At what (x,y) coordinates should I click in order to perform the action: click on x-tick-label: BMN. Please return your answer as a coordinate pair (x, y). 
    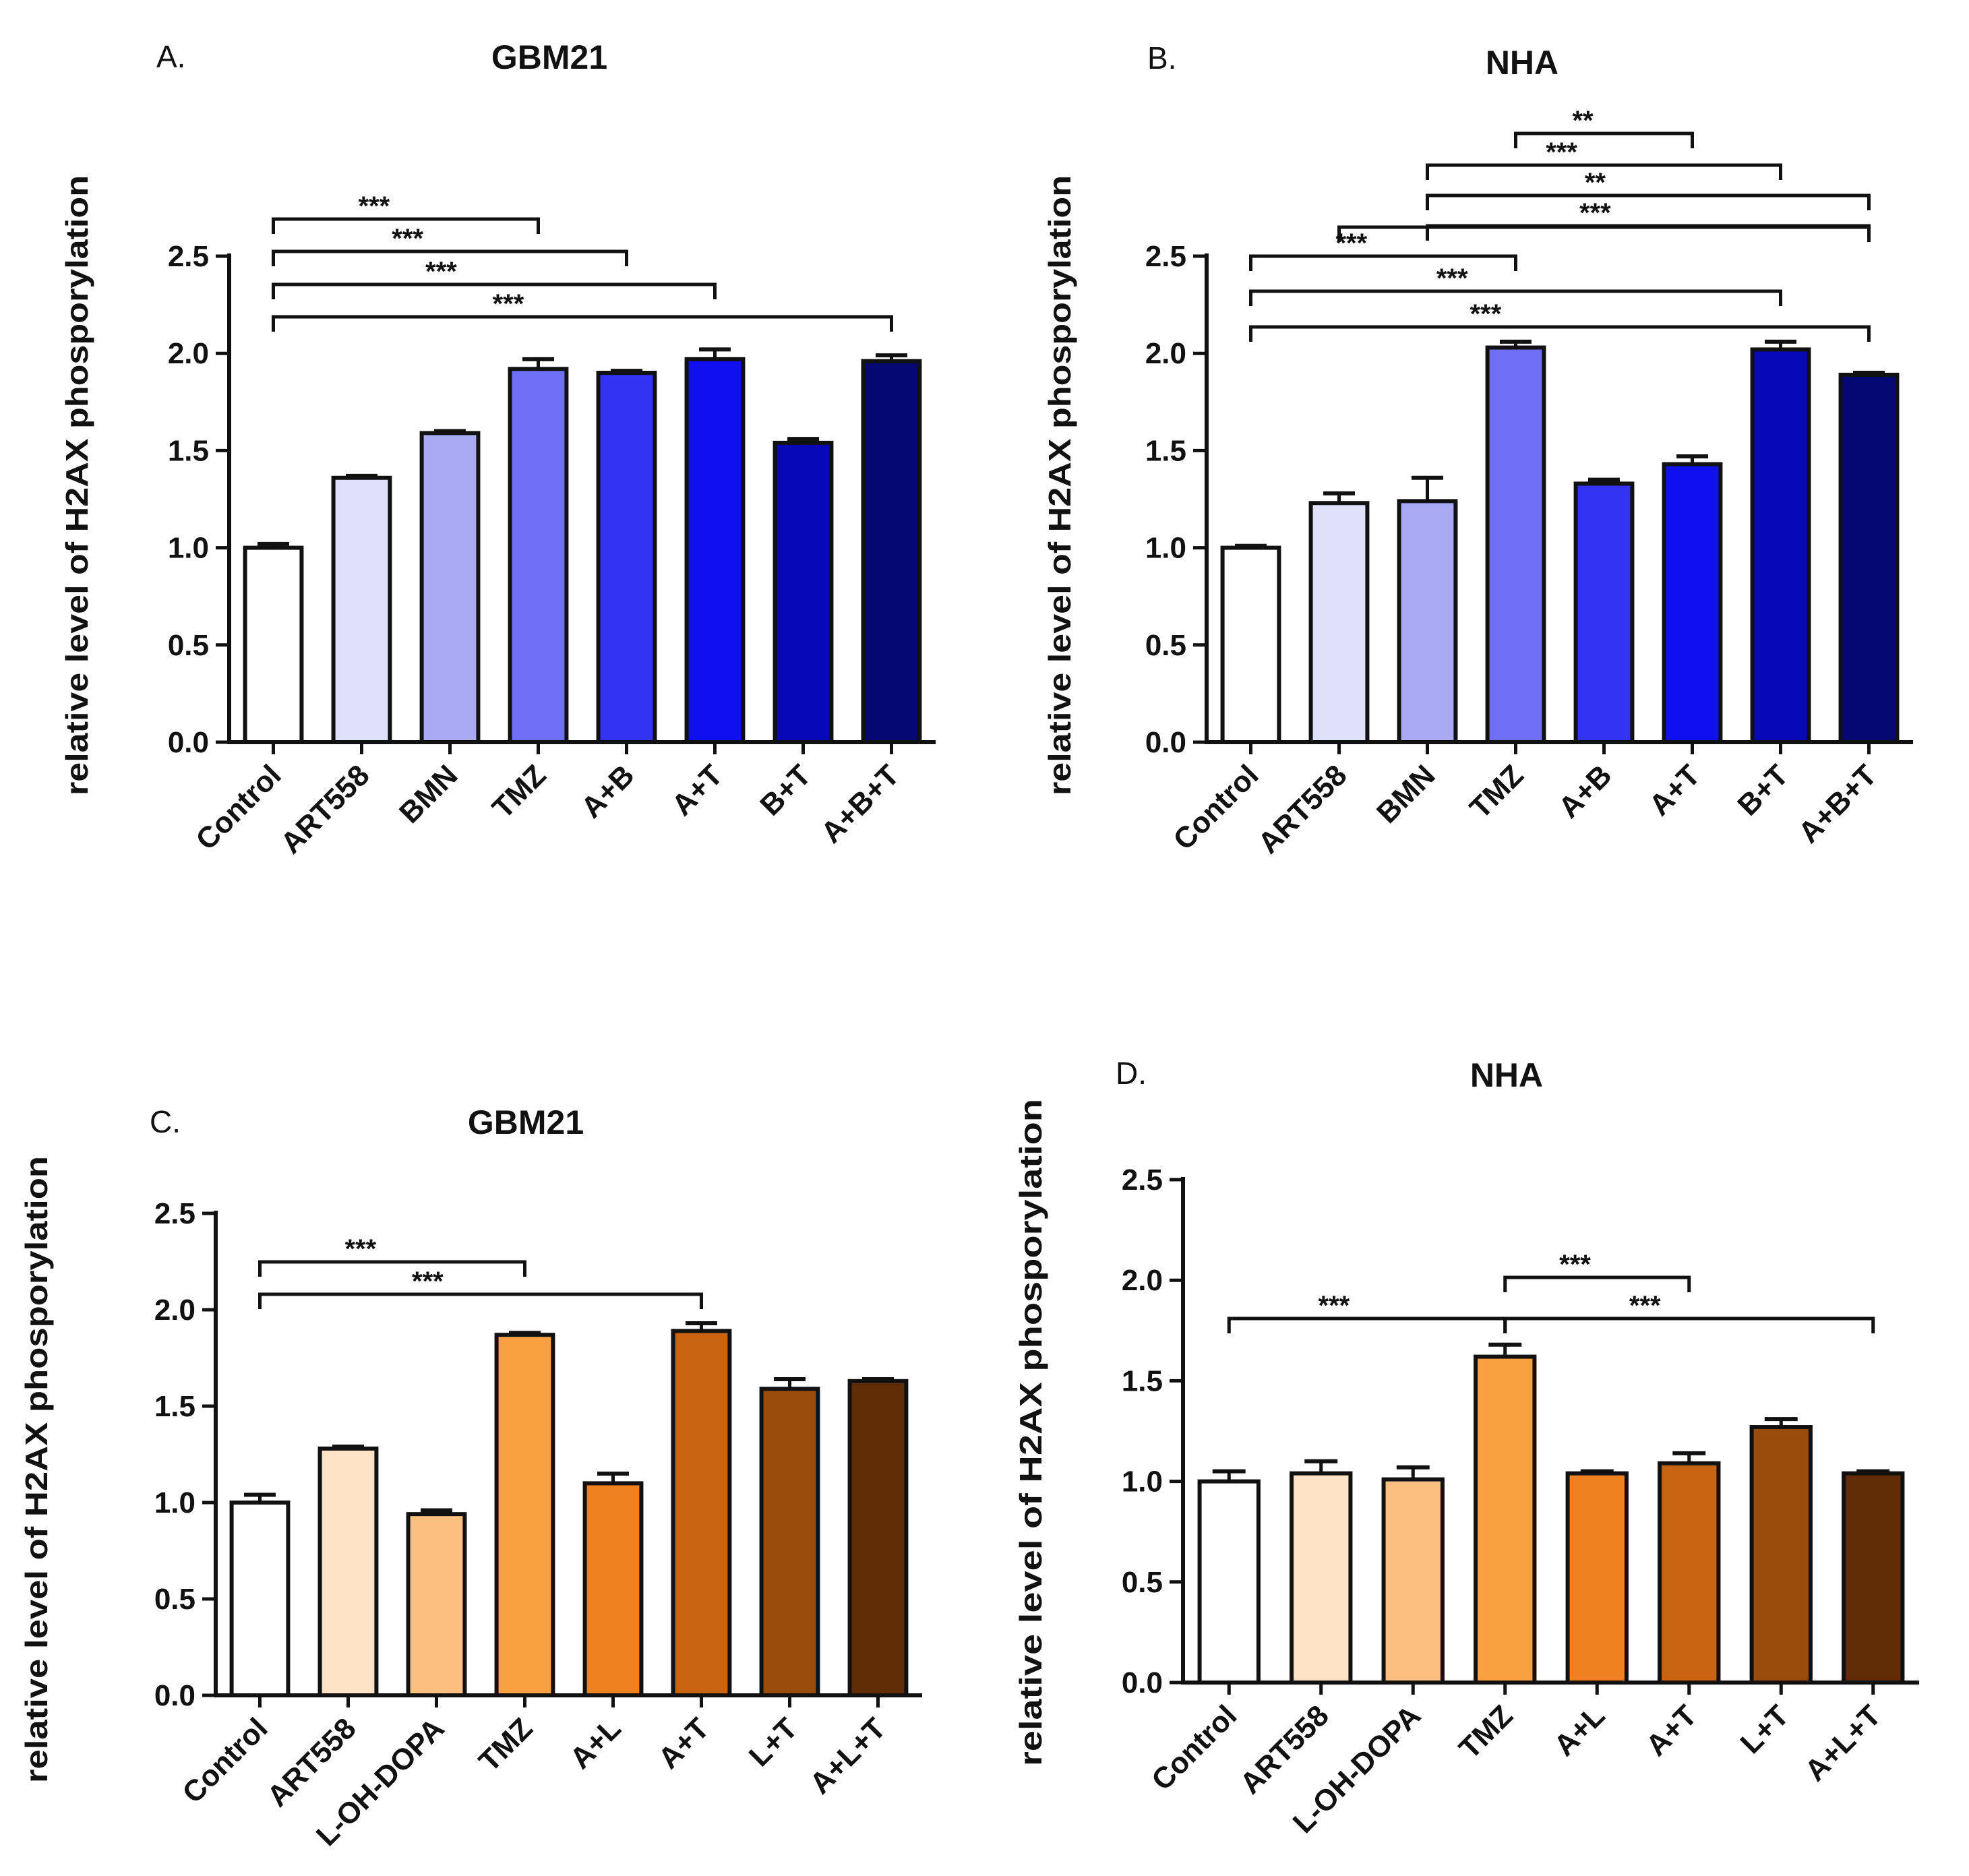
    Looking at the image, I should click on (429, 794).